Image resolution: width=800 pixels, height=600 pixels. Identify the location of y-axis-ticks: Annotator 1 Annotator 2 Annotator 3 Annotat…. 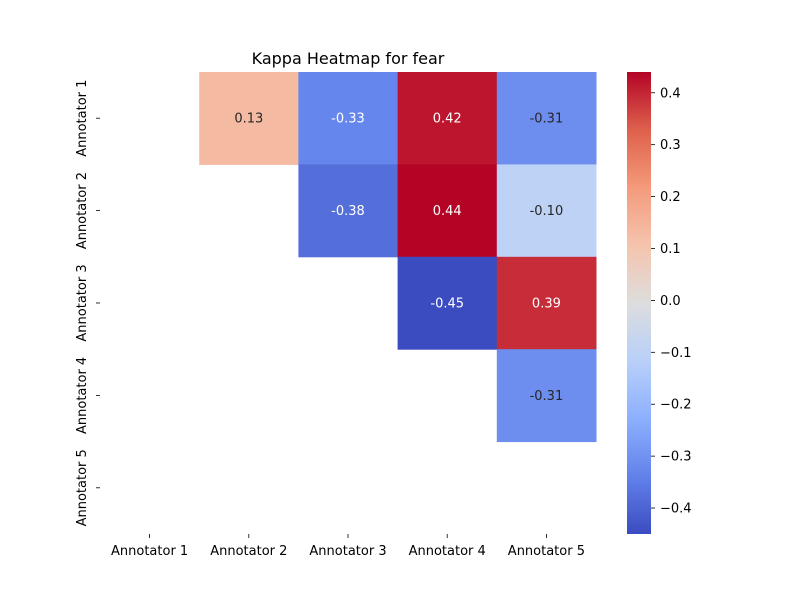
(87, 303).